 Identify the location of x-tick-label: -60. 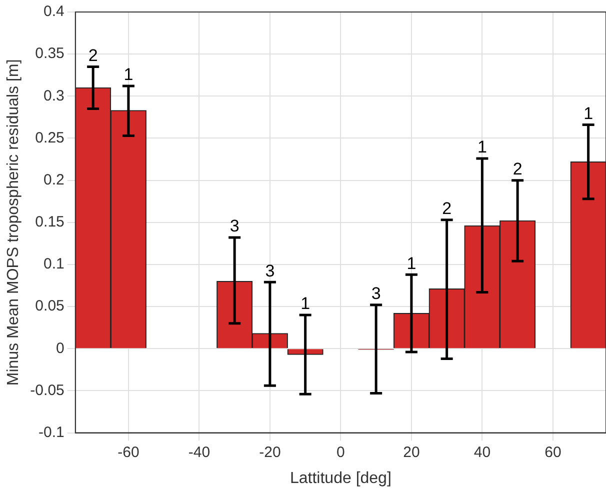
(129, 452).